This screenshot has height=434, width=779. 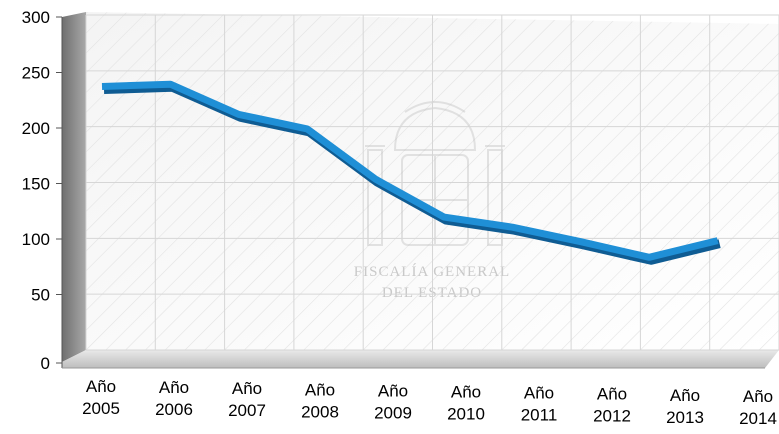 What do you see at coordinates (420, 359) in the screenshot?
I see `plot-floor` at bounding box center [420, 359].